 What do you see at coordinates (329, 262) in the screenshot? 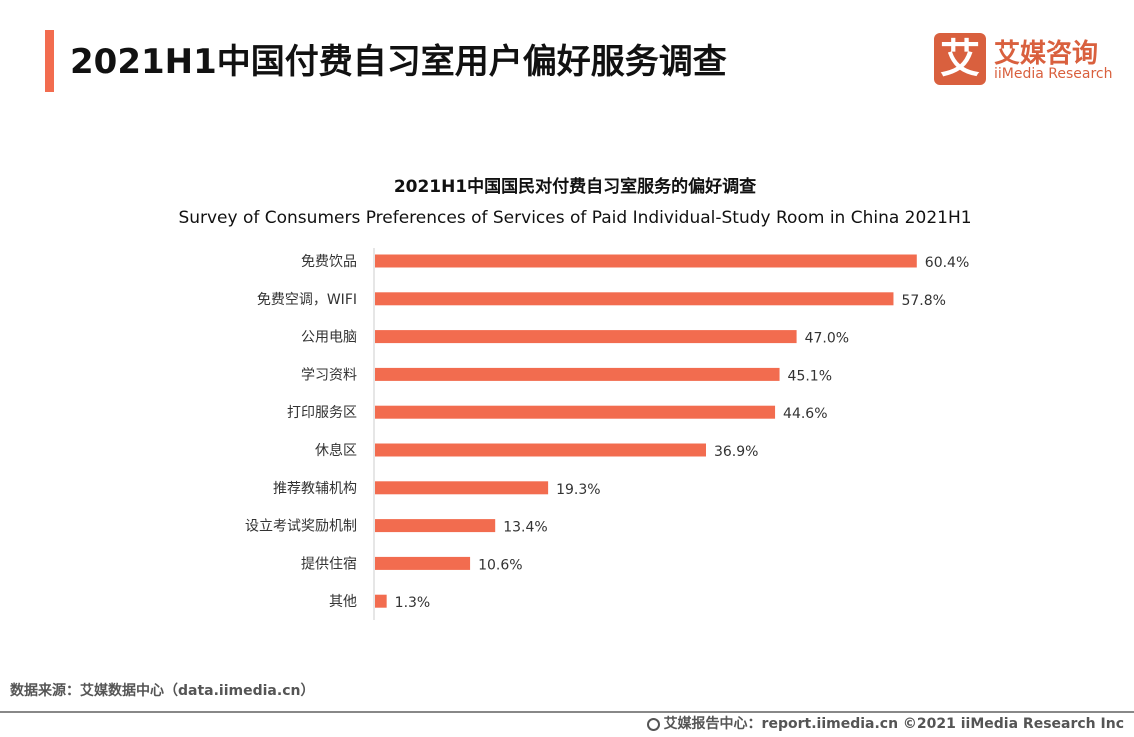
I see `category-label: 免费饮品` at bounding box center [329, 262].